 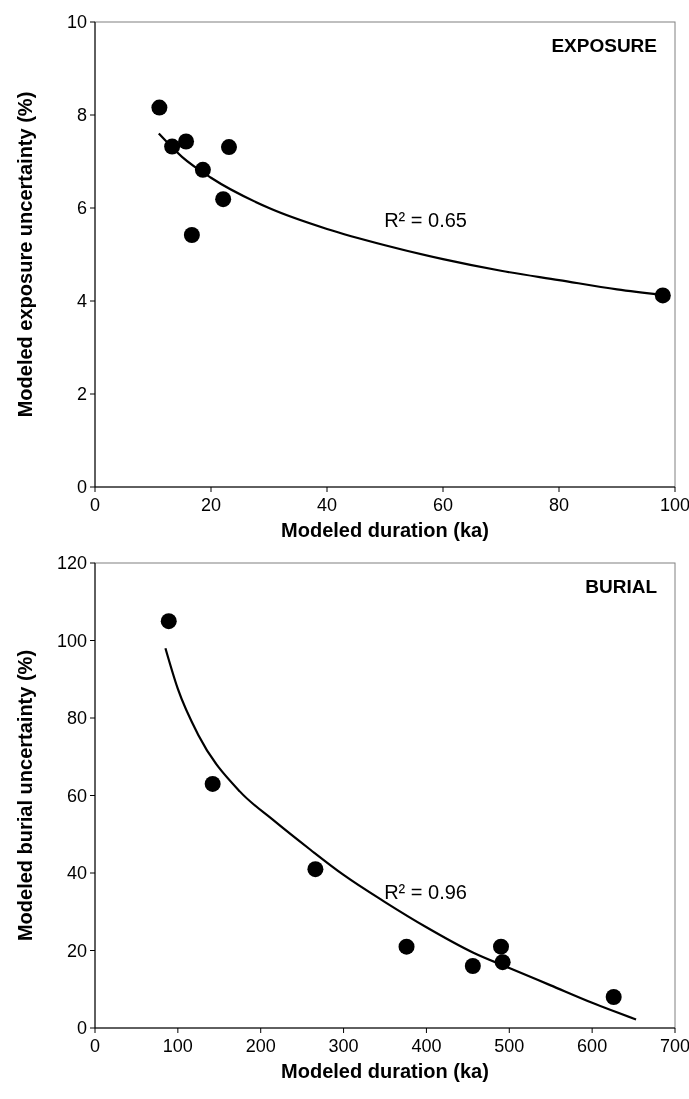 I want to click on y-tick-label: 8, so click(x=81, y=115).